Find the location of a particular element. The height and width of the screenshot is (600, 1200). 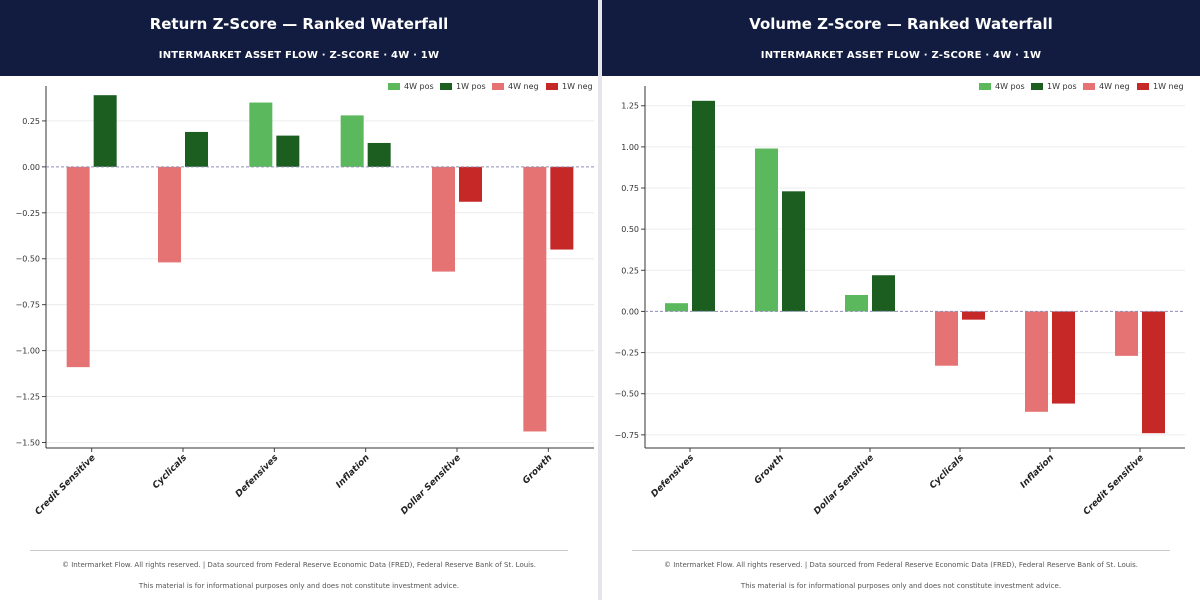

y-tick-label: −1.50 is located at coordinates (27, 442).